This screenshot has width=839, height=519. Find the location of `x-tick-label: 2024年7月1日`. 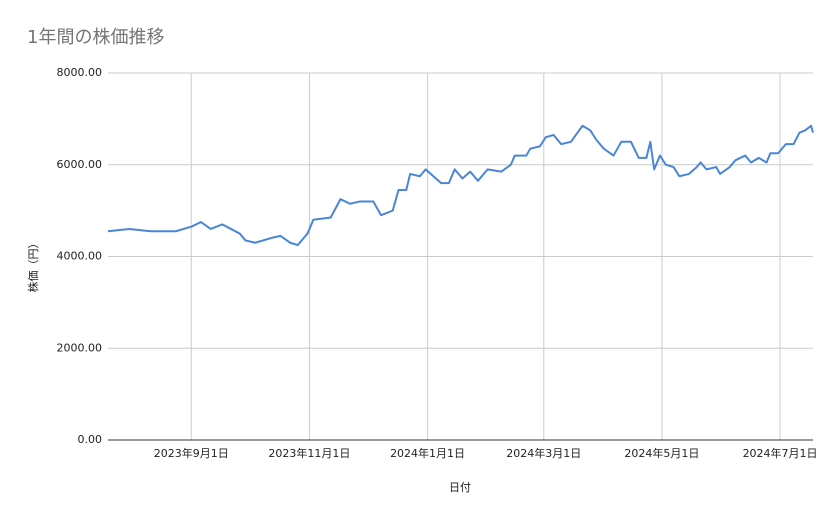

x-tick-label: 2024年7月1日 is located at coordinates (780, 453).